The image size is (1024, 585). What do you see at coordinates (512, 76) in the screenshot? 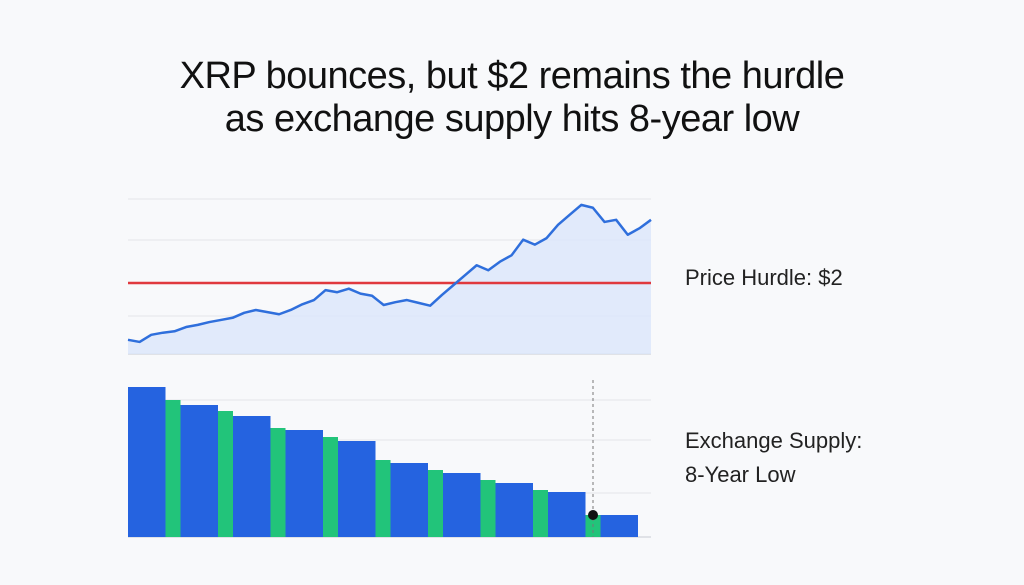
I see `title: XRP bounces, but $2 remains the hurdle` at bounding box center [512, 76].